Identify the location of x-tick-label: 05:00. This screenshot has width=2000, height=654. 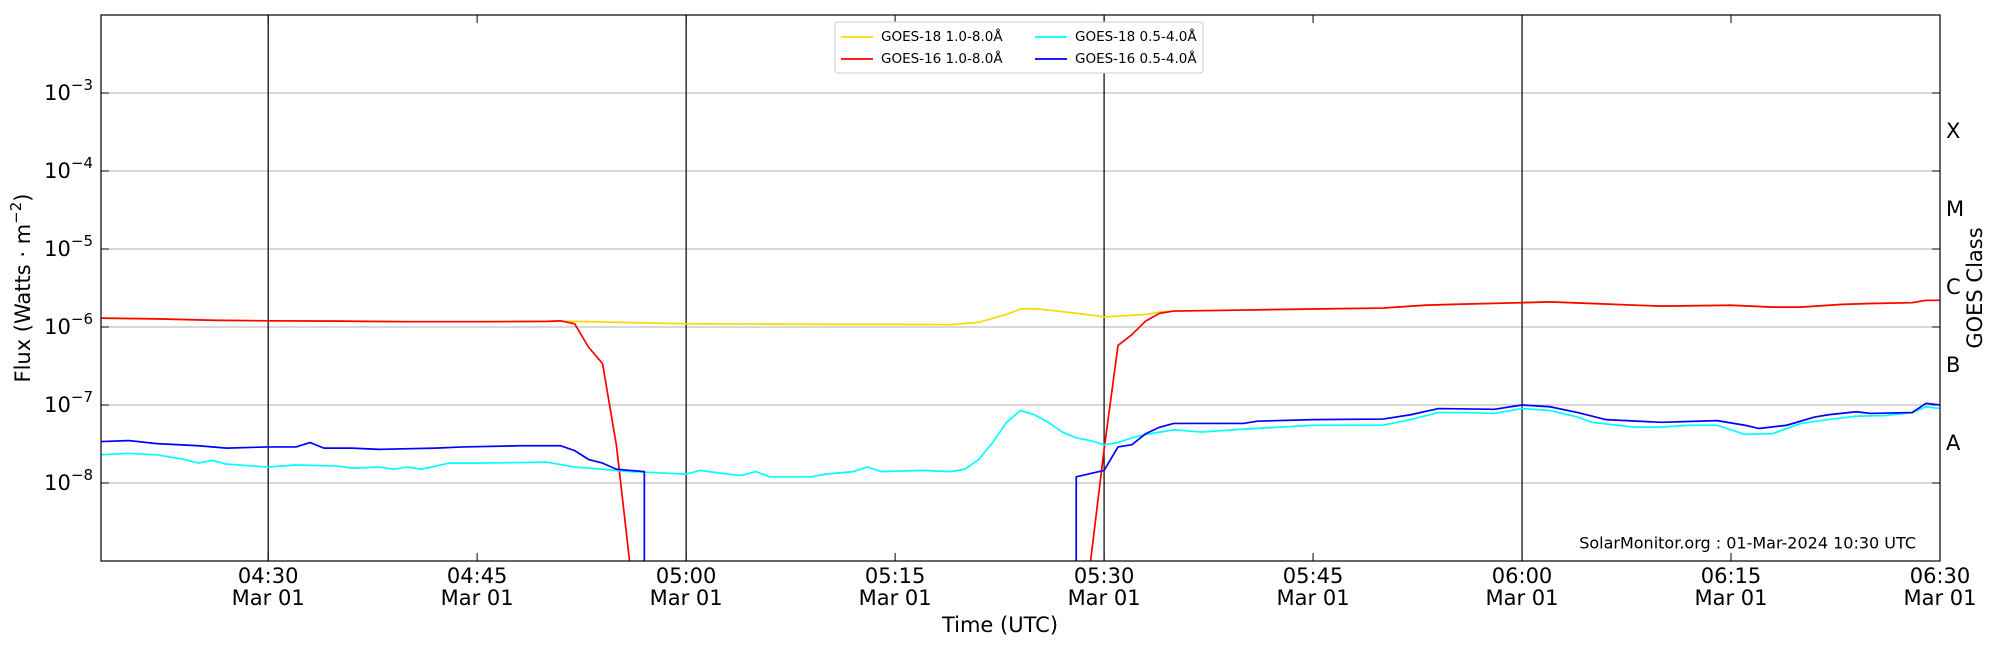
(686, 576).